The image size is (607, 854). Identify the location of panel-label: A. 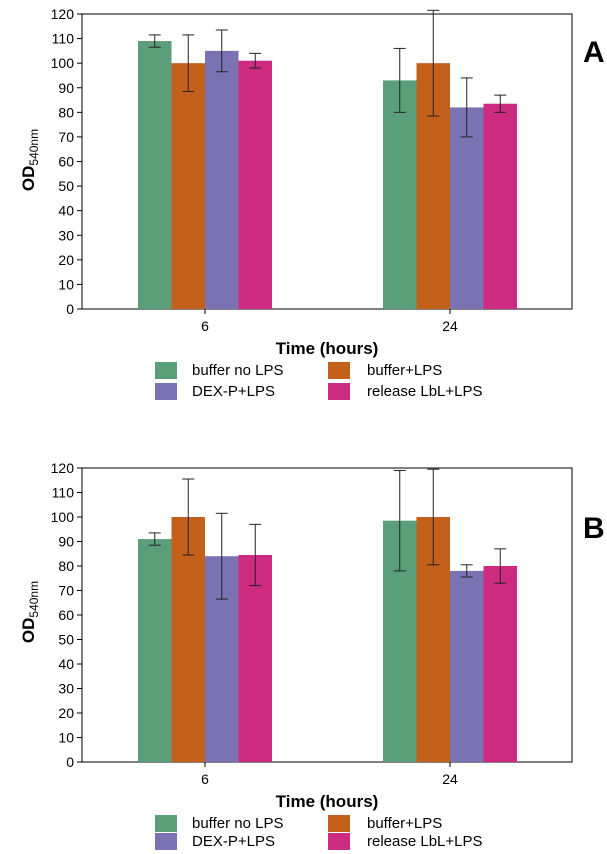
(594, 52).